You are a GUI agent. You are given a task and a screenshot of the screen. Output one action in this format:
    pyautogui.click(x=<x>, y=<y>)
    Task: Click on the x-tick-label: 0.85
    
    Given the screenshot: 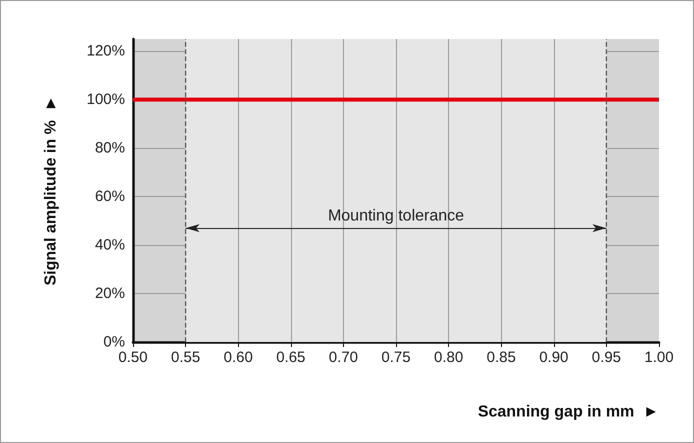 What is the action you would take?
    pyautogui.click(x=501, y=357)
    